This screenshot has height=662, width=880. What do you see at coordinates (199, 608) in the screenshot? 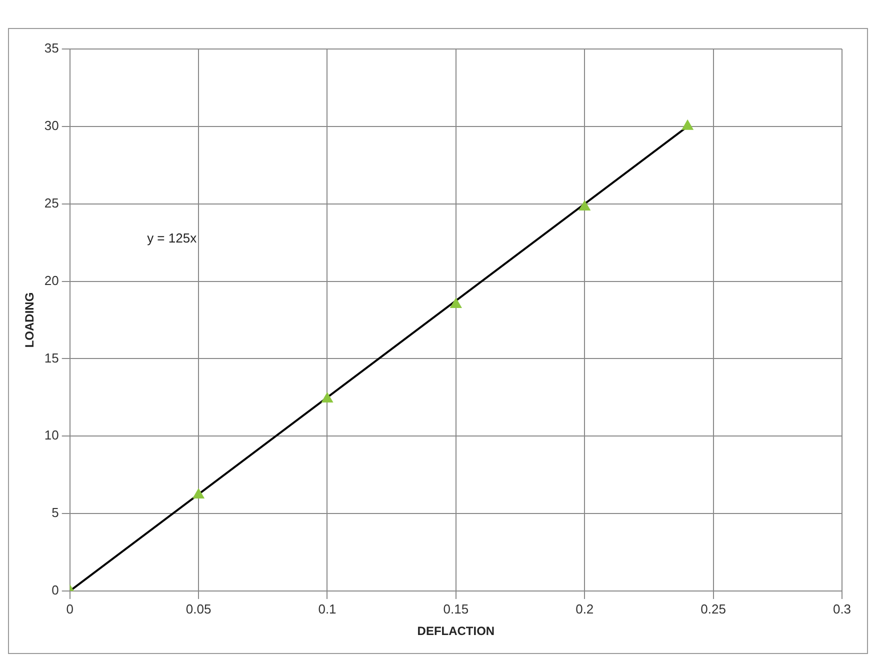
I see `x-tick-label: 0.05` at bounding box center [199, 608].